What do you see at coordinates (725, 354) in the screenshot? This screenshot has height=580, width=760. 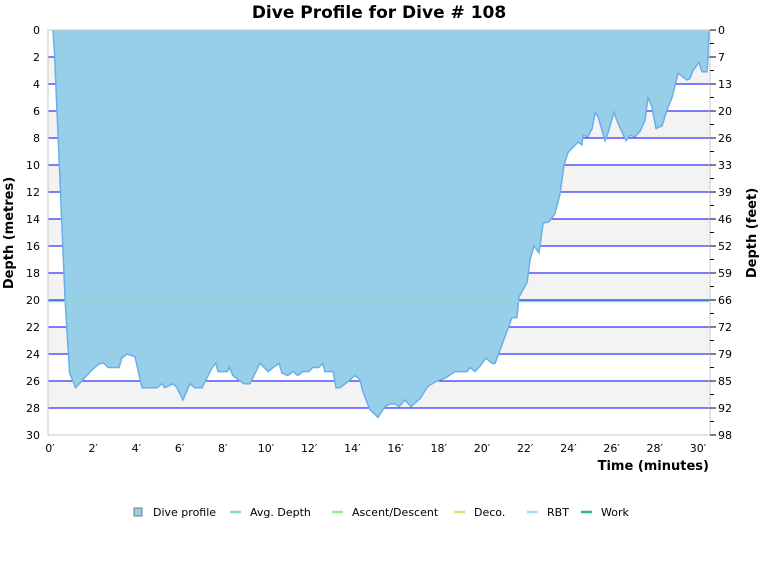 I see `y-right-tick-label: 79` at bounding box center [725, 354].